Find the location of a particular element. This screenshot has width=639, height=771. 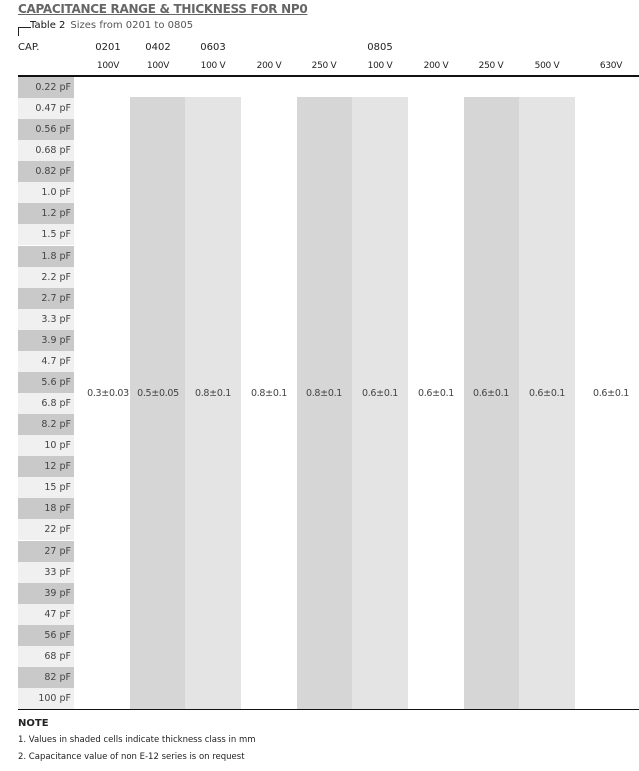

cap-row-label: 0.56 pF is located at coordinates (46, 130).